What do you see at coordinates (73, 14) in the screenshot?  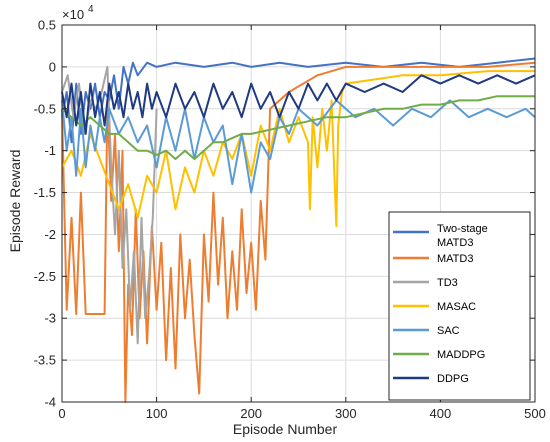 I see `exponent-base: ×10` at bounding box center [73, 14].